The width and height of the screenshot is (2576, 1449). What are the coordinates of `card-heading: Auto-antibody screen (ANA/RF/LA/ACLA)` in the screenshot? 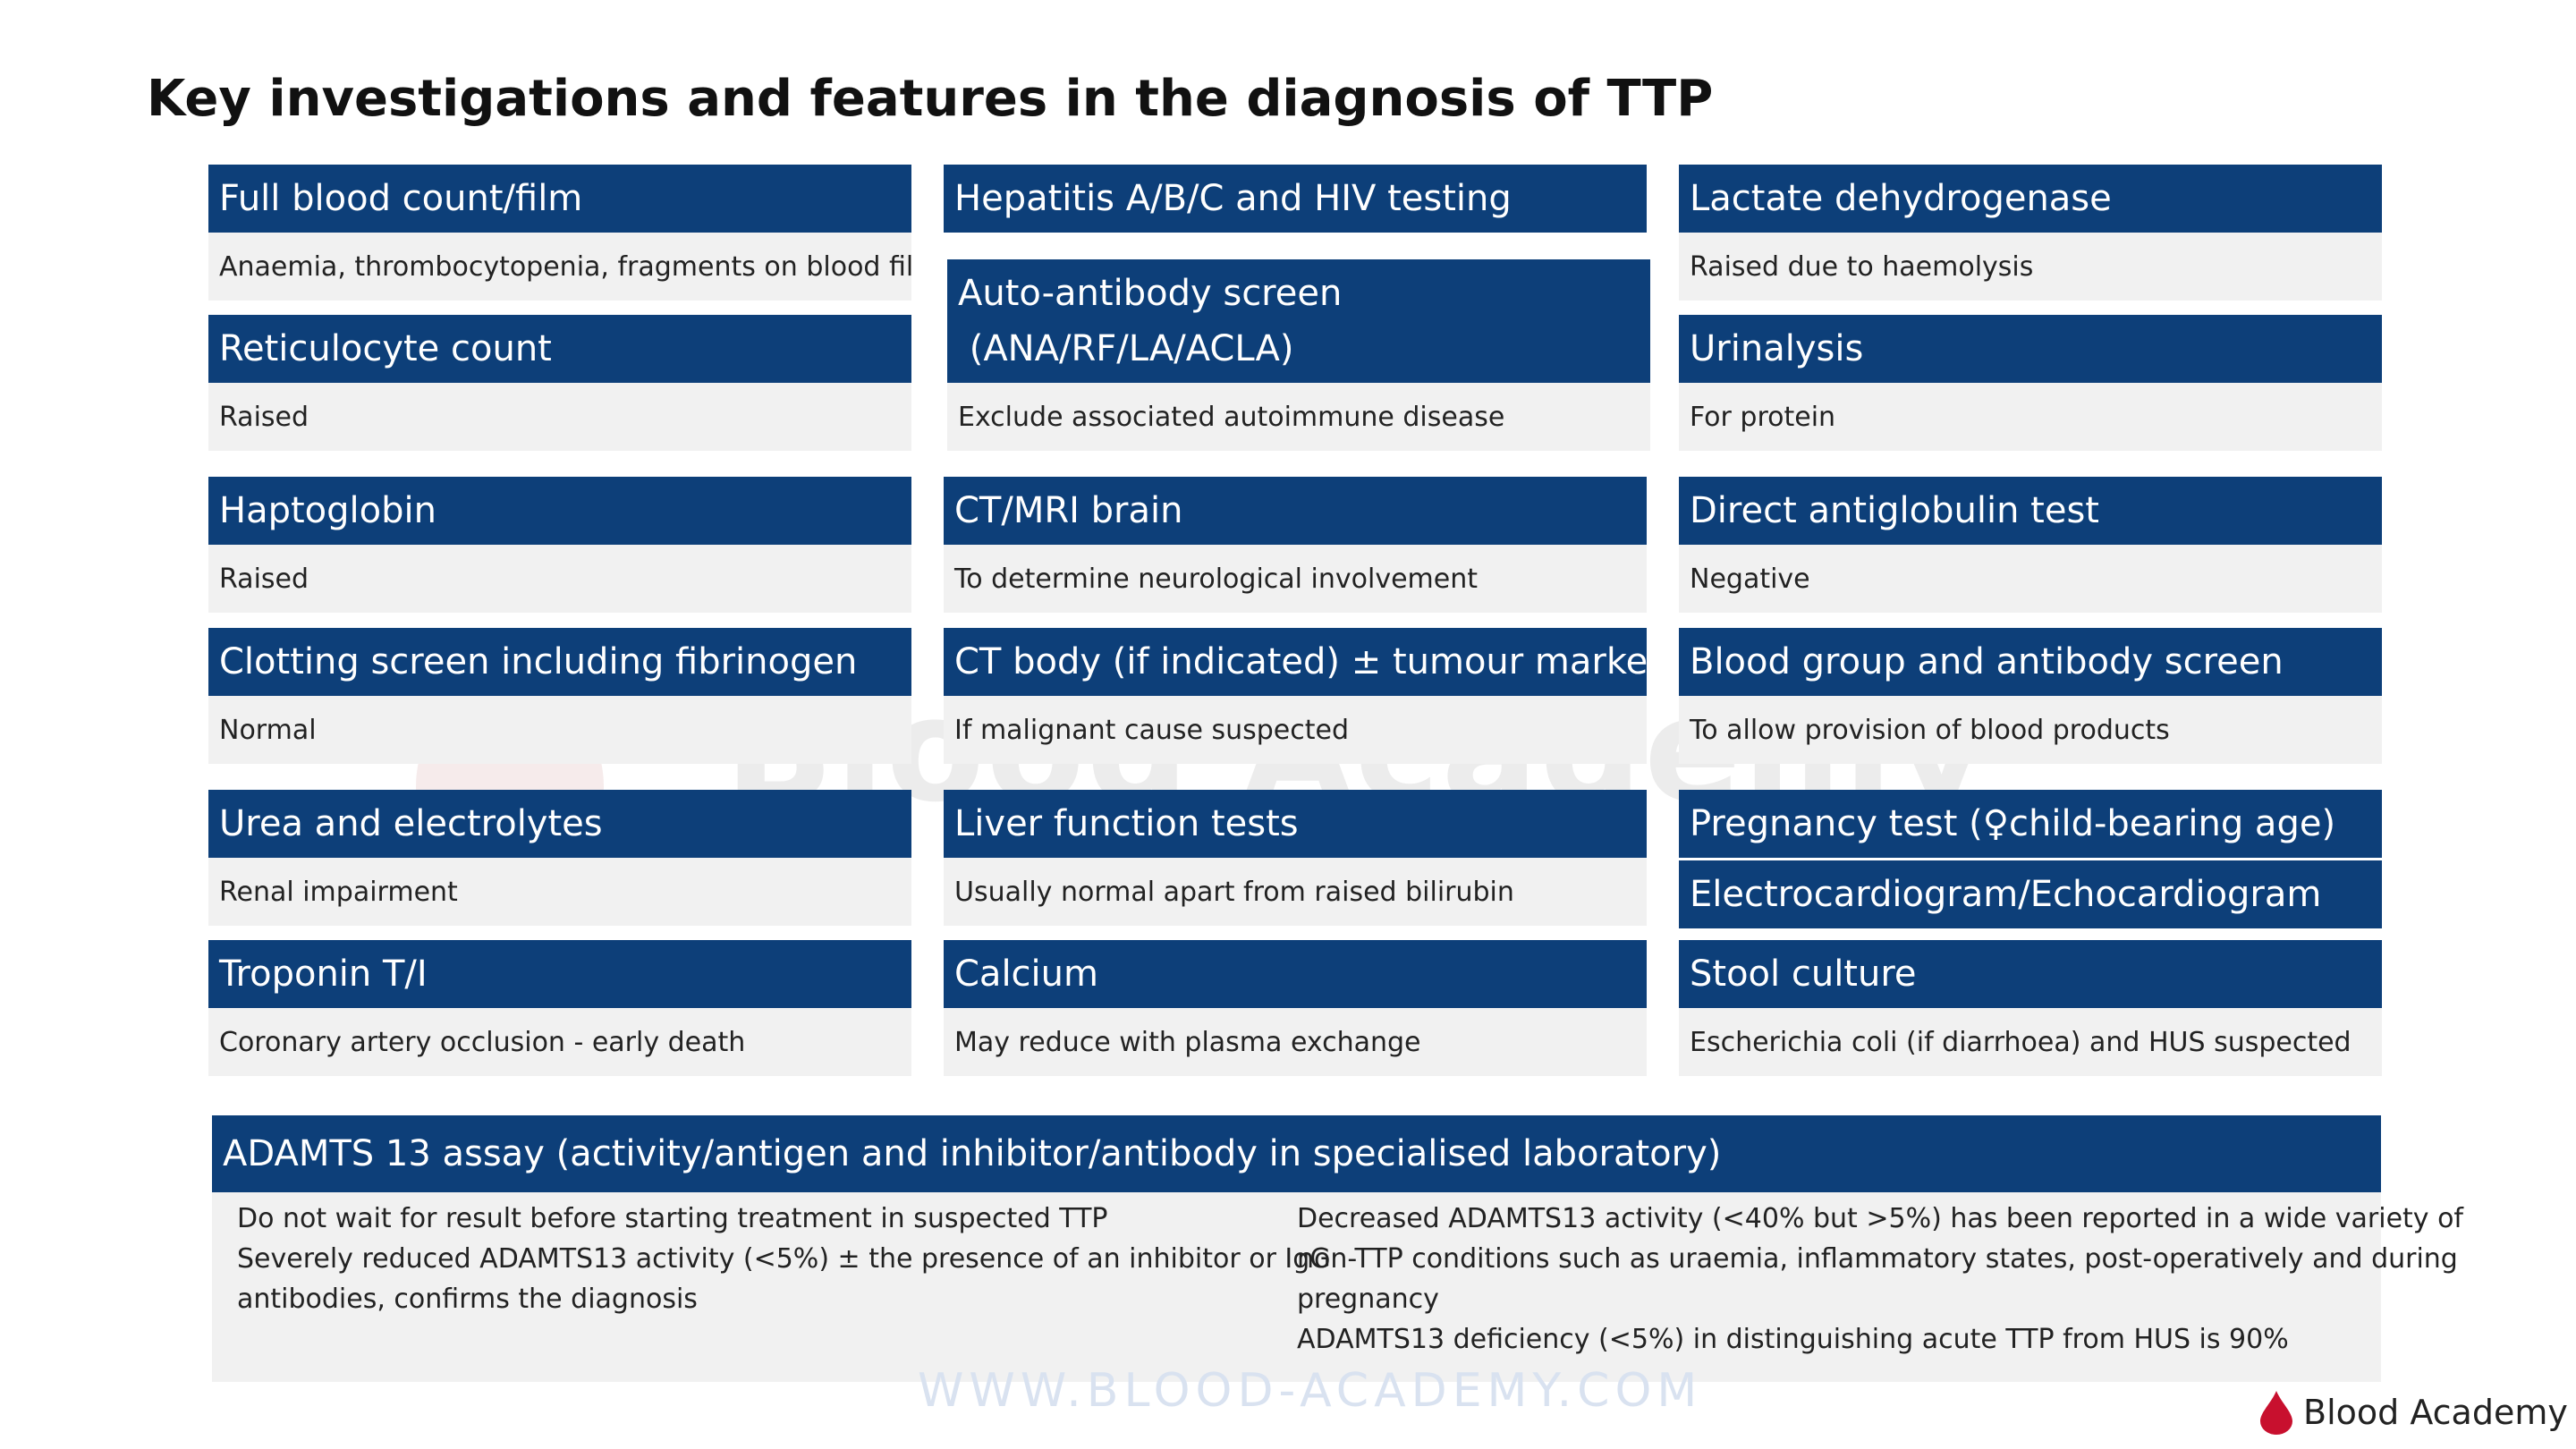 It's located at (1298, 321).